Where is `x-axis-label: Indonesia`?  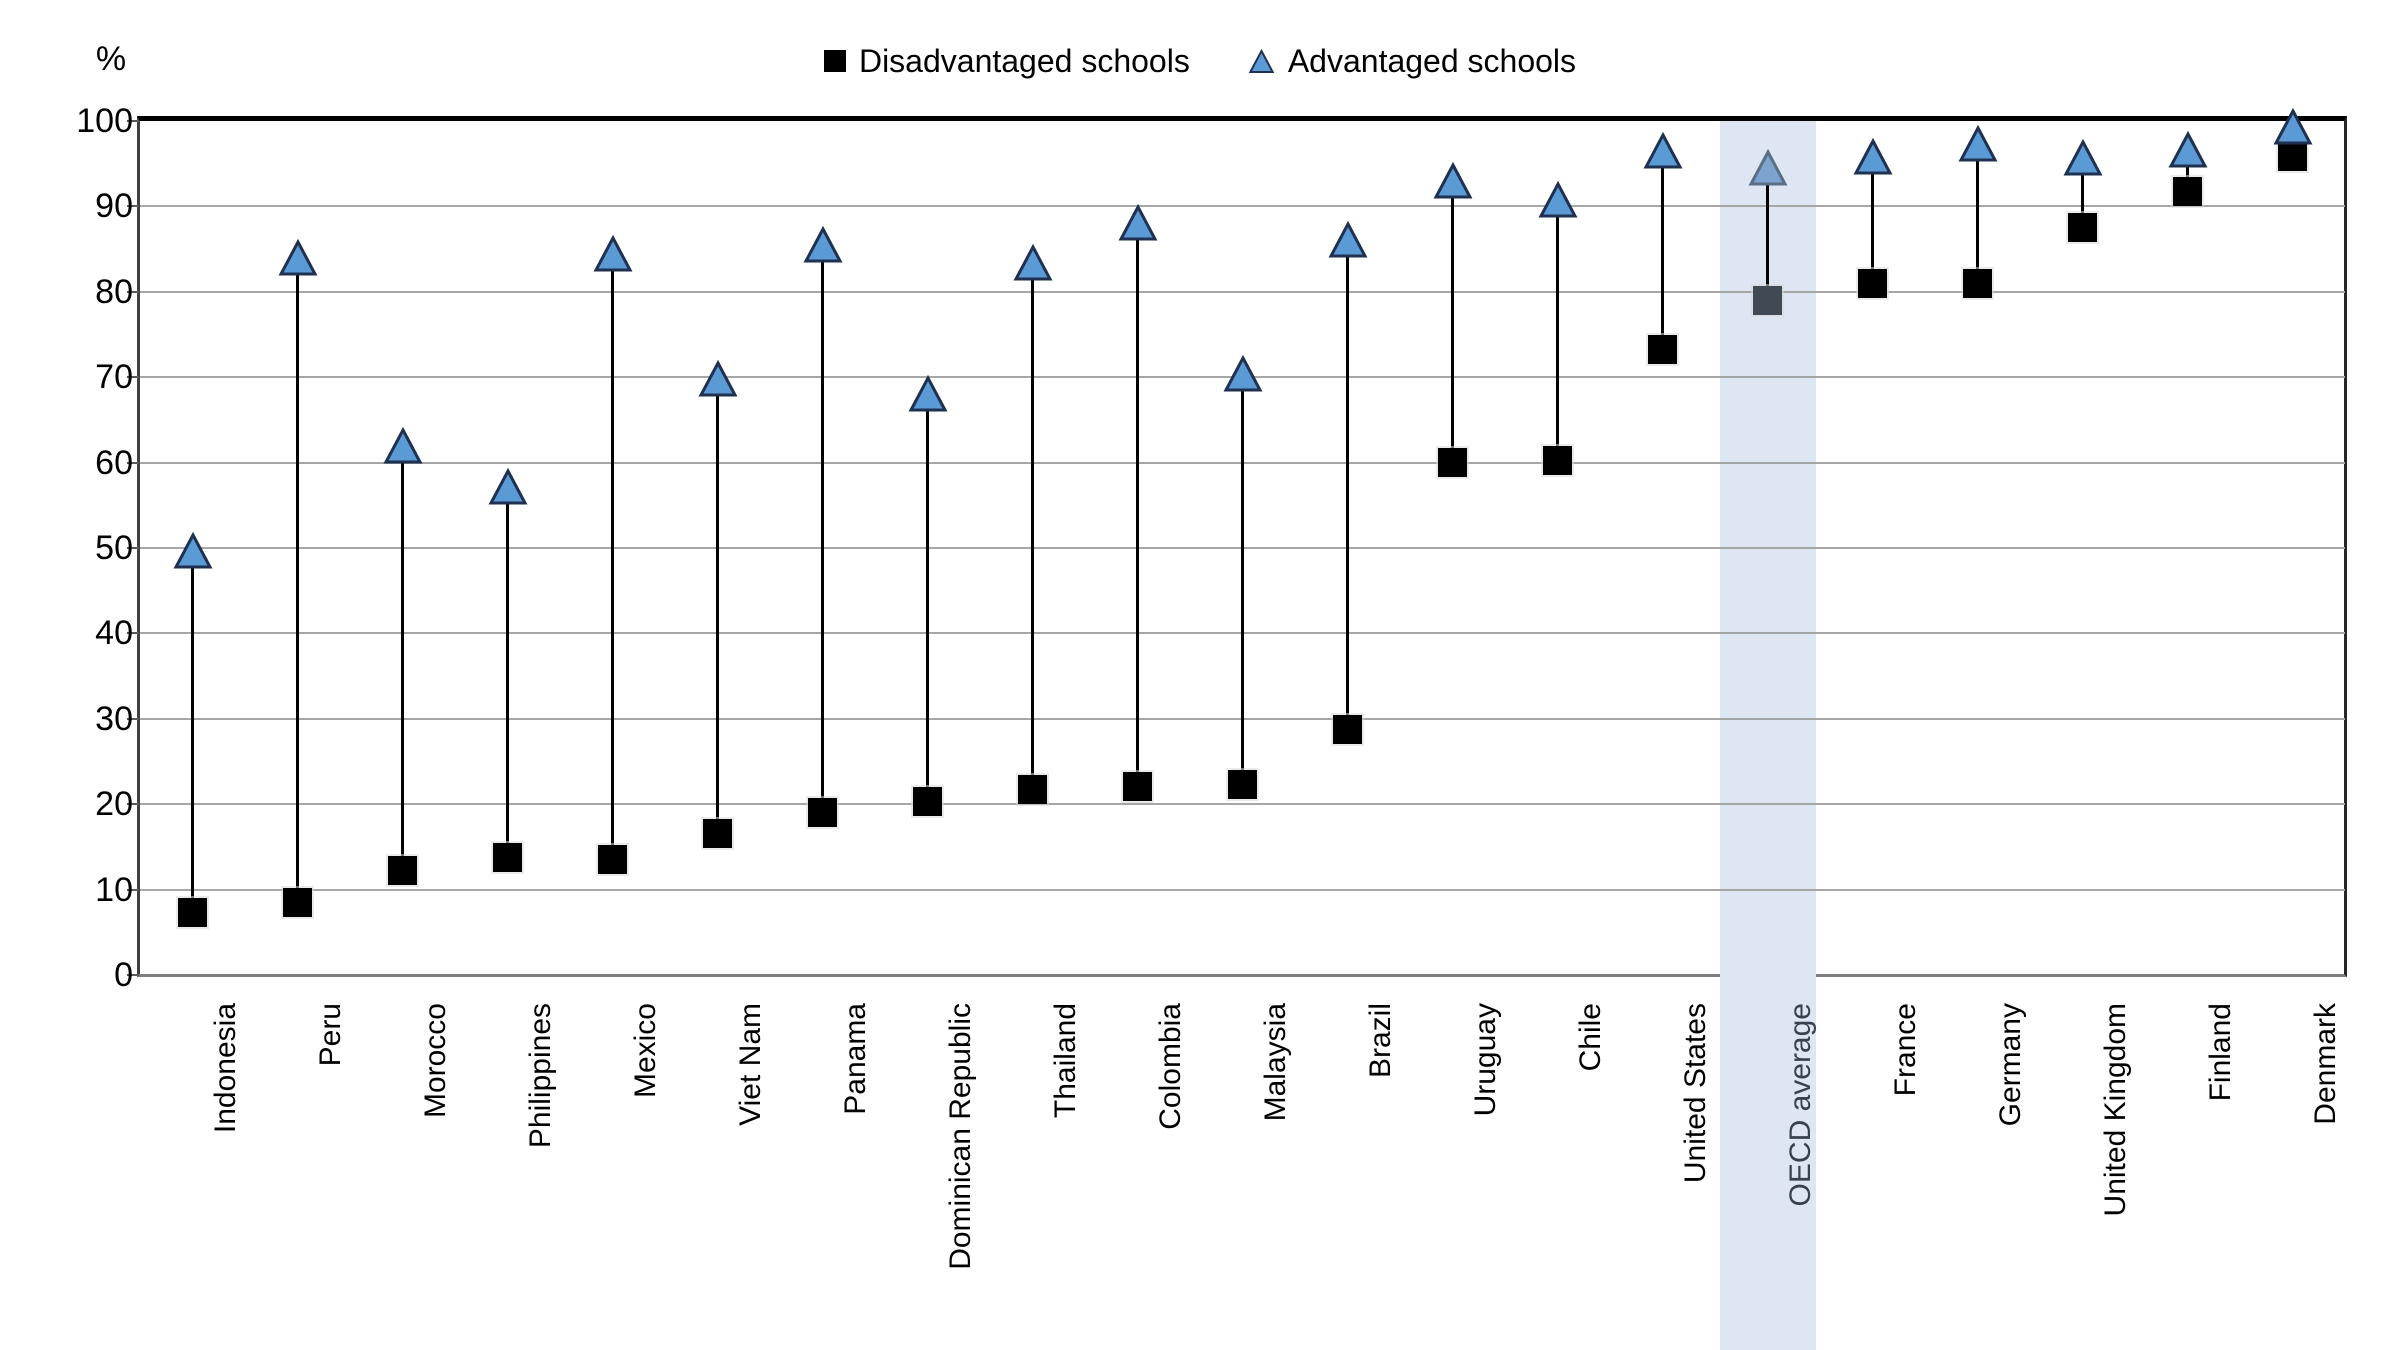
x-axis-label: Indonesia is located at coordinates (225, 1068).